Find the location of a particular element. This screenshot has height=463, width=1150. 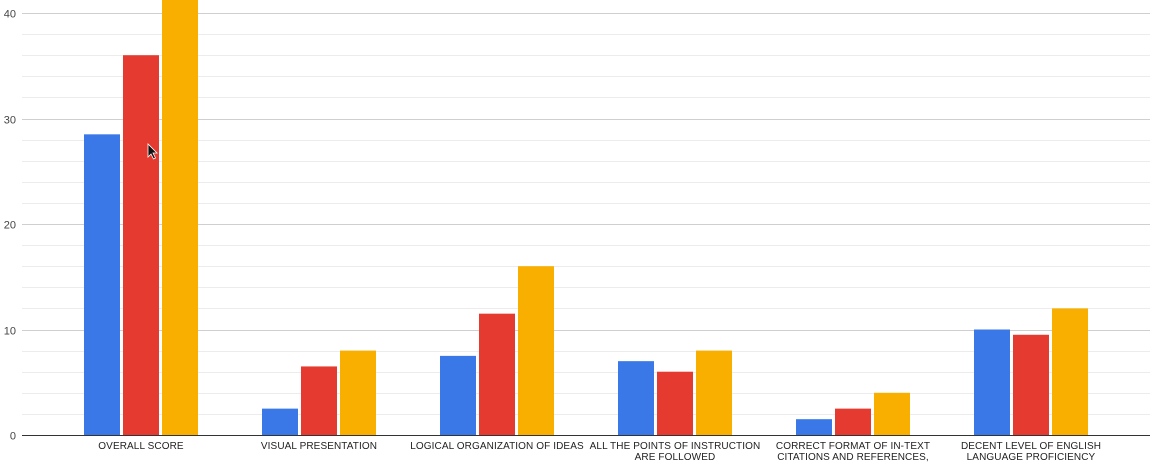

category-label-line: ARE FOLLOWED is located at coordinates (675, 457).